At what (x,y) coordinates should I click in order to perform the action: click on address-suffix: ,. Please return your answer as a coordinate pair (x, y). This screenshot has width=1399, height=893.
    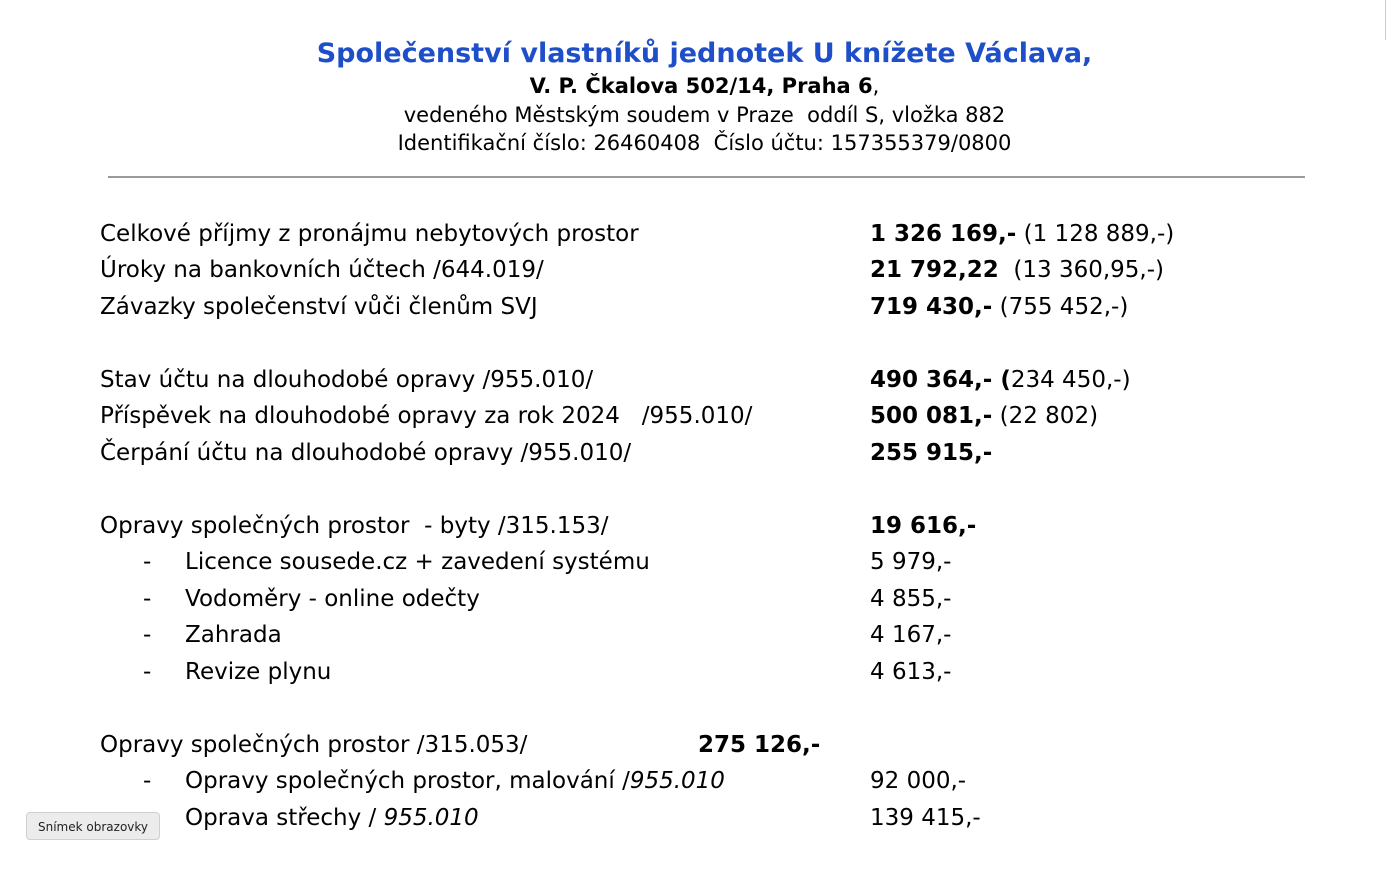
    Looking at the image, I should click on (876, 86).